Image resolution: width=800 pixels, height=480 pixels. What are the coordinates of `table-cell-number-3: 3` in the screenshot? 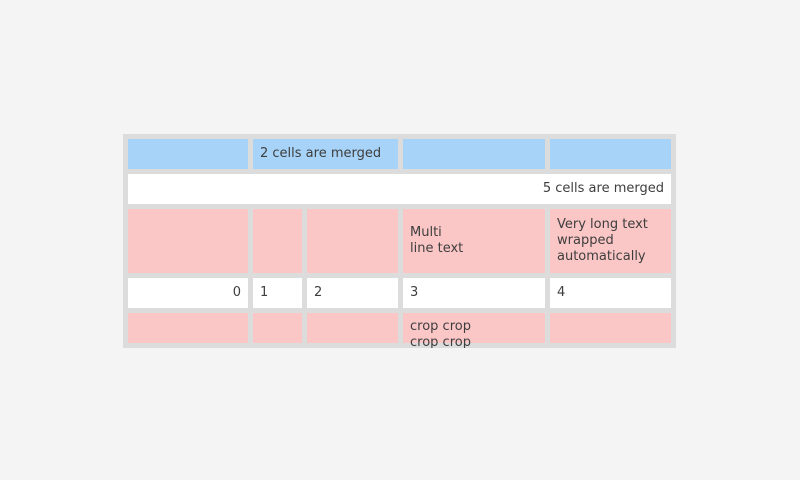 It's located at (474, 293).